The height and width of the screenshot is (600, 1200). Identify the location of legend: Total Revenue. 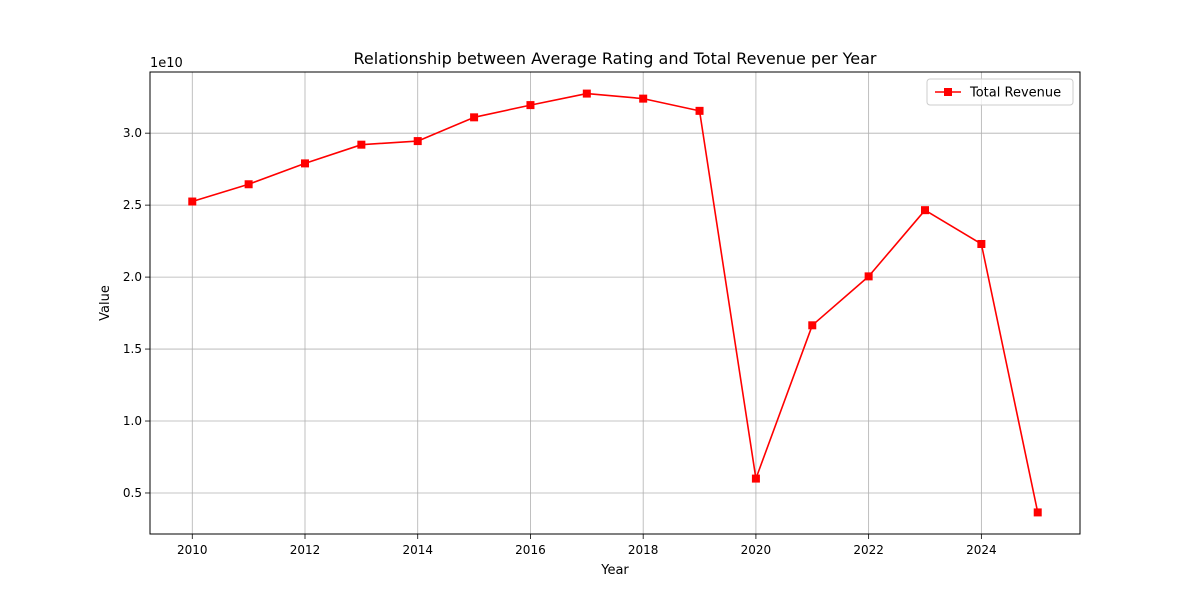
(1000, 92).